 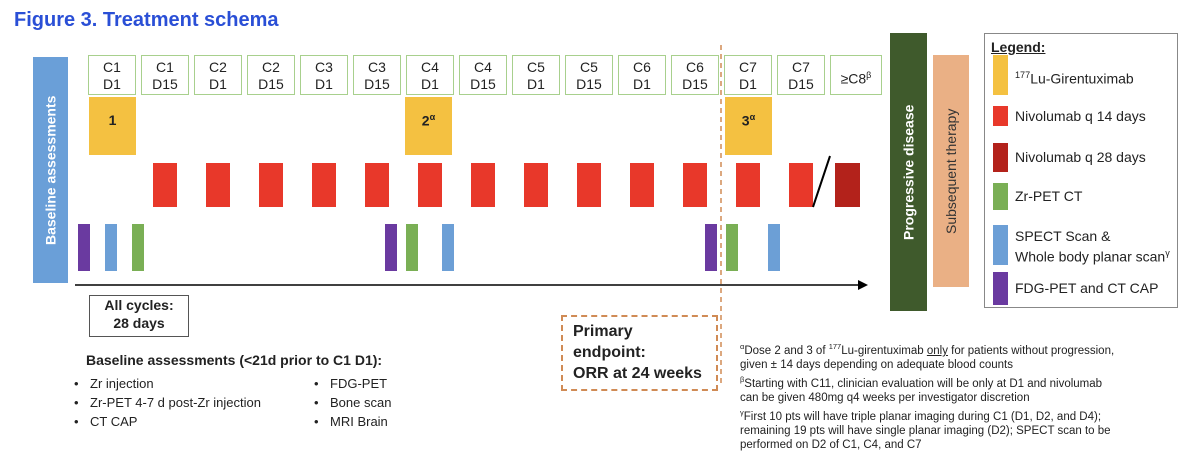 I want to click on legend-swatch, so click(x=1000, y=75).